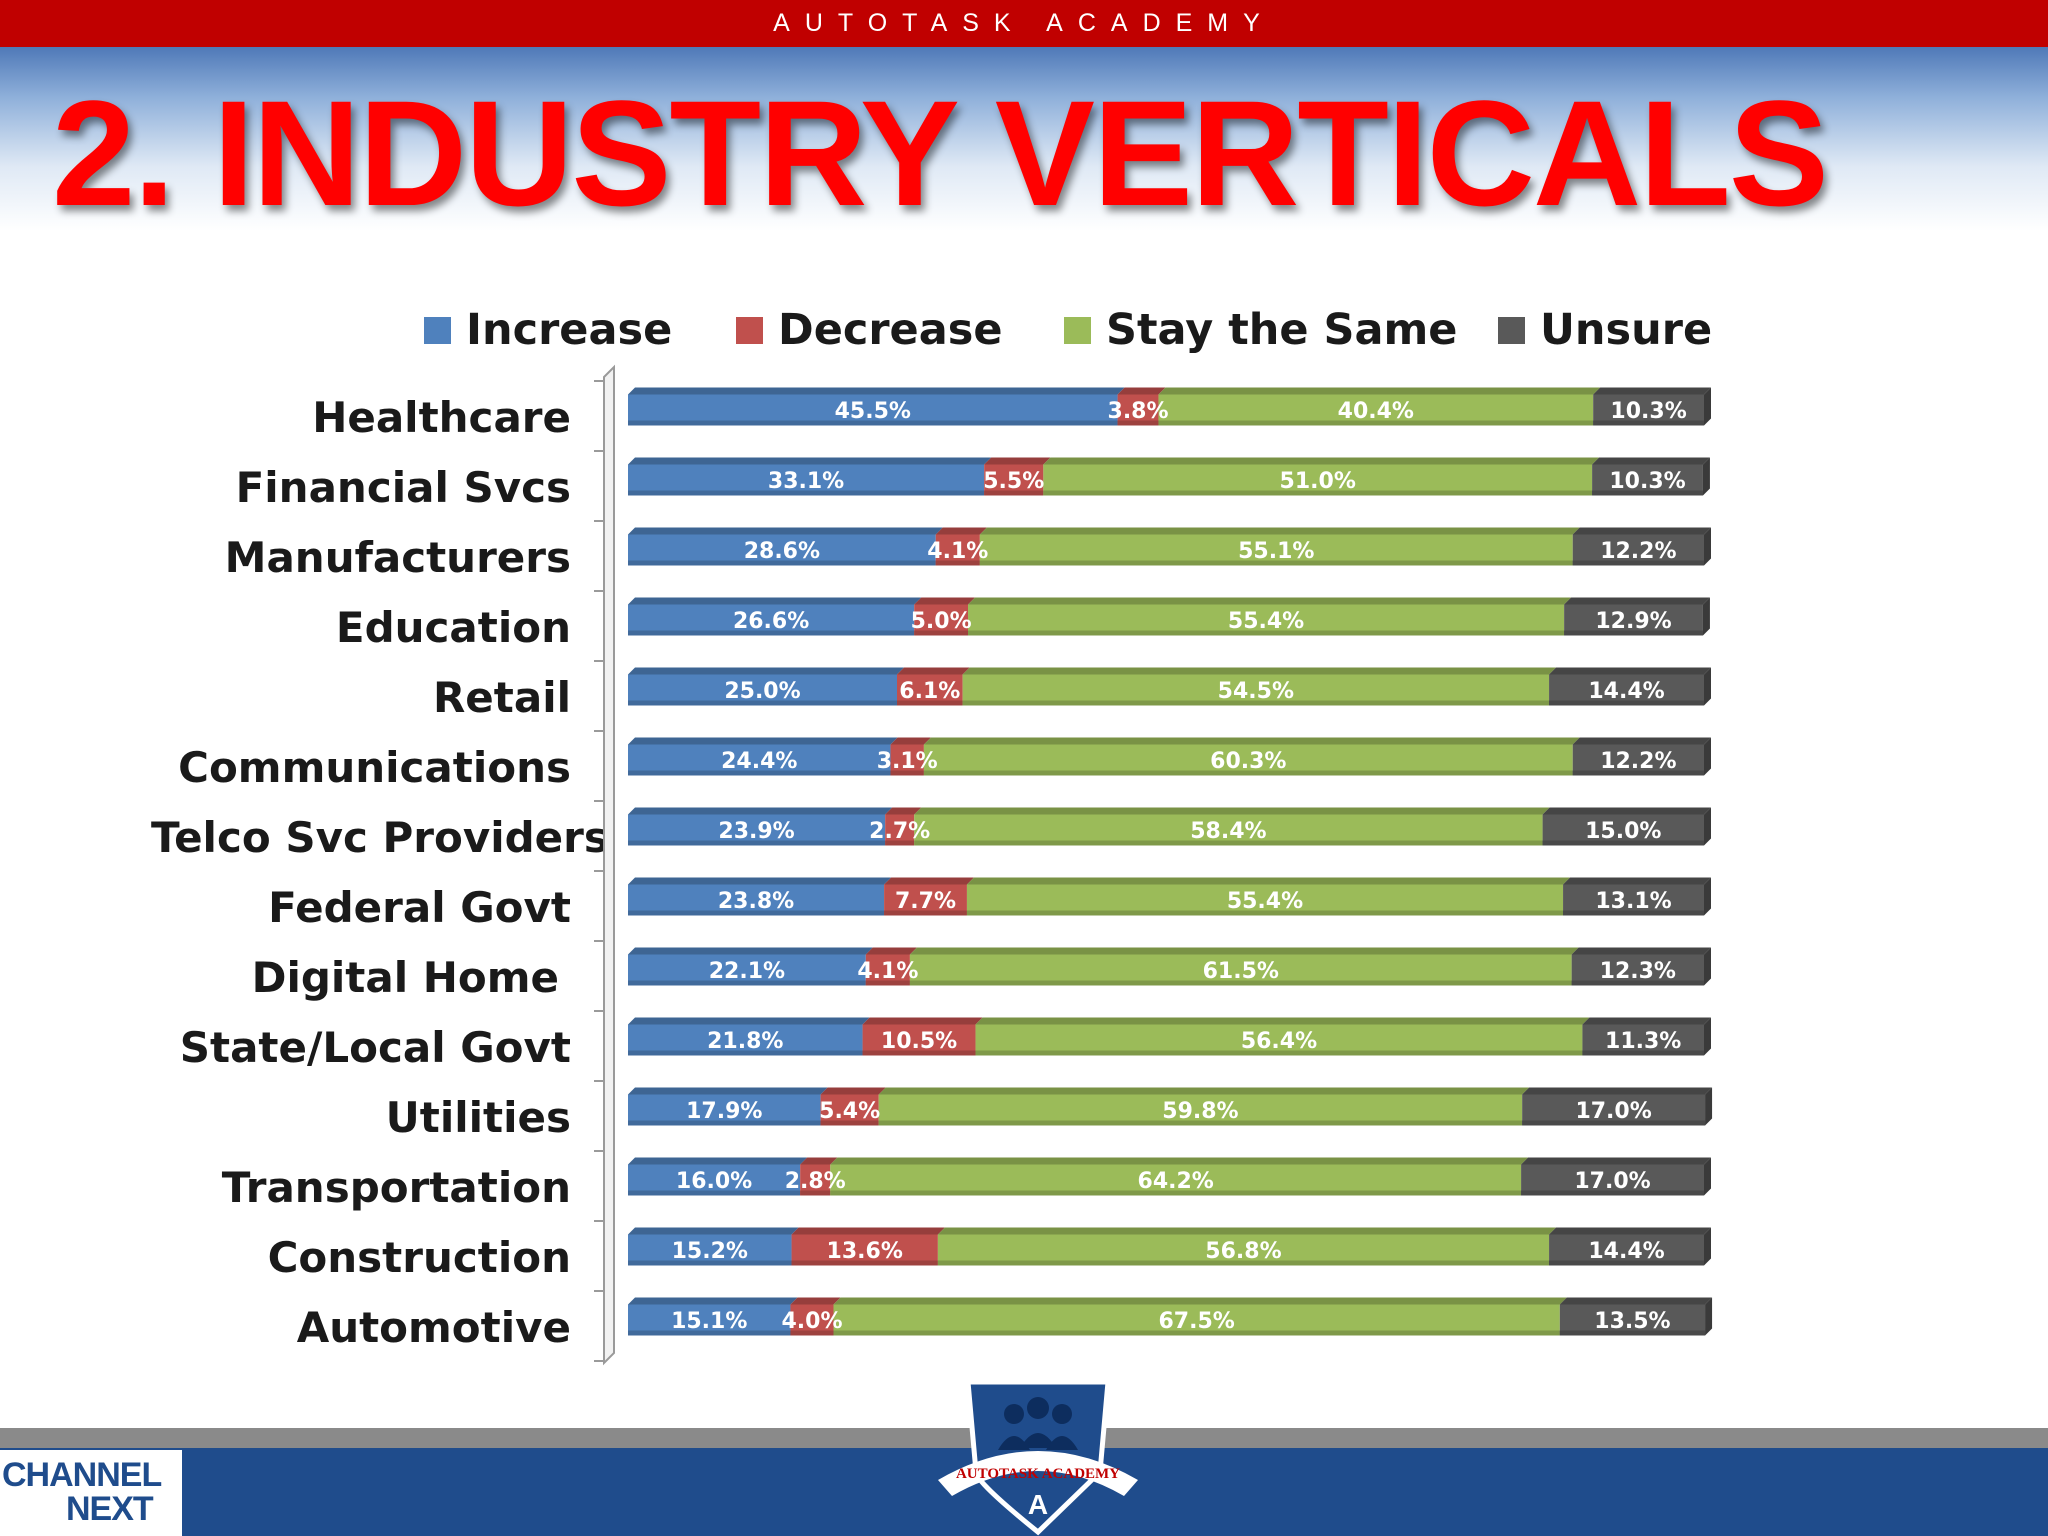  What do you see at coordinates (709, 1320) in the screenshot?
I see `bar-automotive-increase` at bounding box center [709, 1320].